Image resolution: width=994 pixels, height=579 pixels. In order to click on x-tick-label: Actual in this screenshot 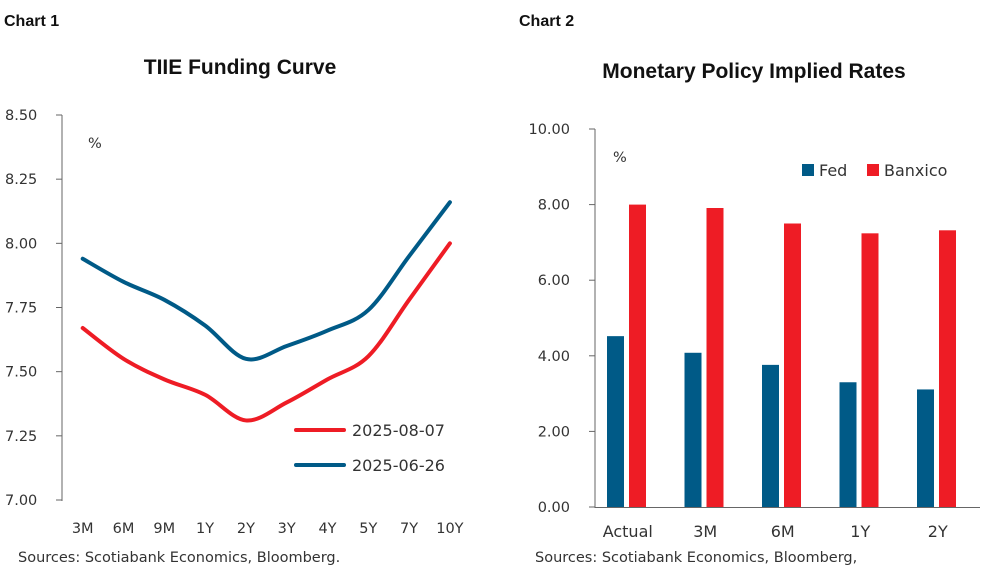, I will do `click(628, 531)`.